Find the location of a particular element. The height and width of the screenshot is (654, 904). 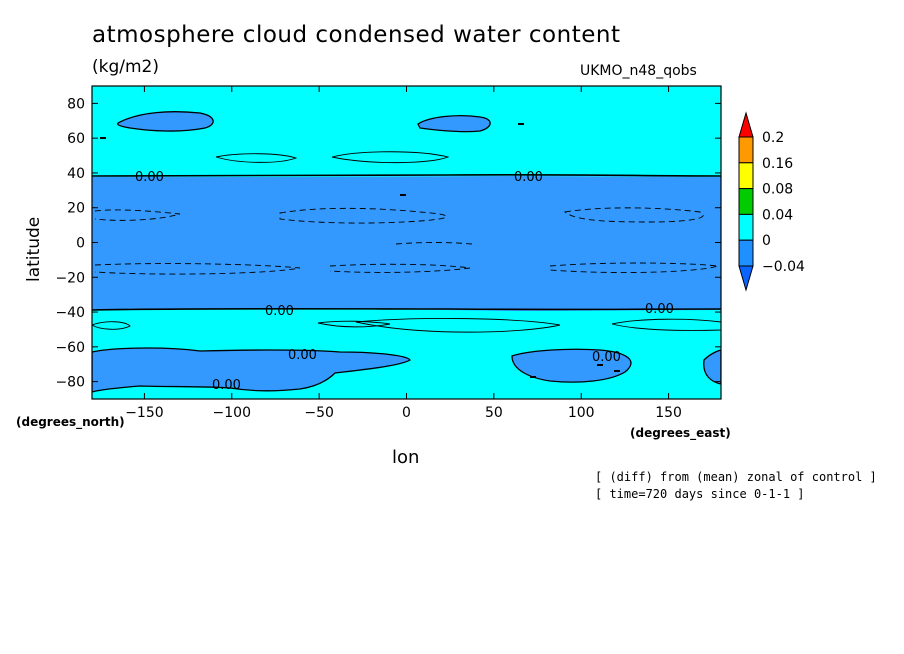

colorbar-label-1: 0.2 is located at coordinates (773, 138).